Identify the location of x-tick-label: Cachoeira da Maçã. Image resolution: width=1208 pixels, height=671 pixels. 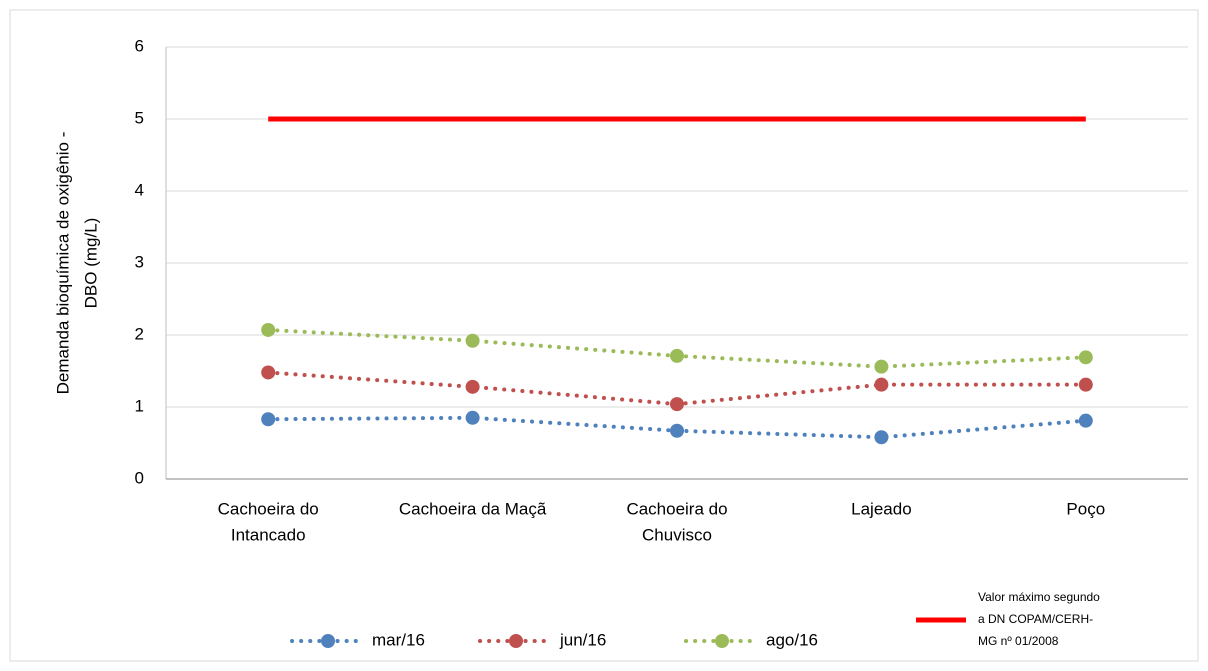
(473, 508).